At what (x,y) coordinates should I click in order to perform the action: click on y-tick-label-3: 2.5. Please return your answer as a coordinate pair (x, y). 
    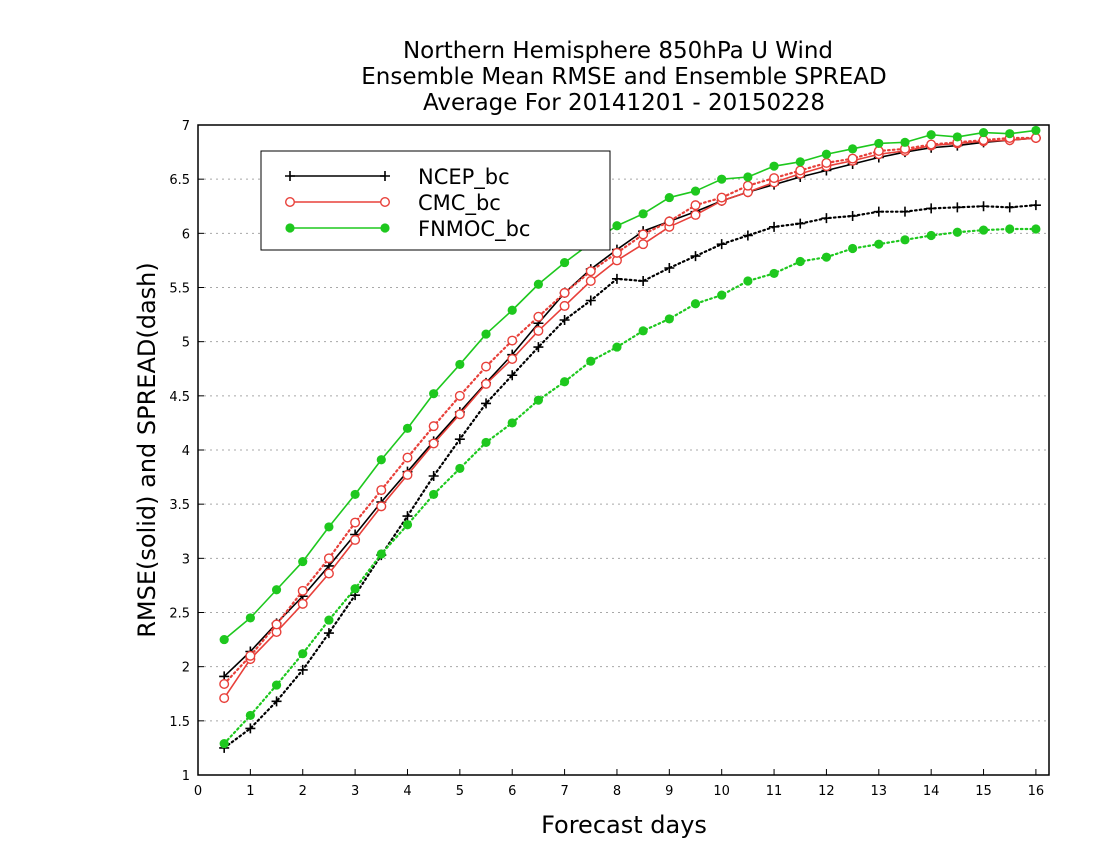
    Looking at the image, I should click on (179, 614).